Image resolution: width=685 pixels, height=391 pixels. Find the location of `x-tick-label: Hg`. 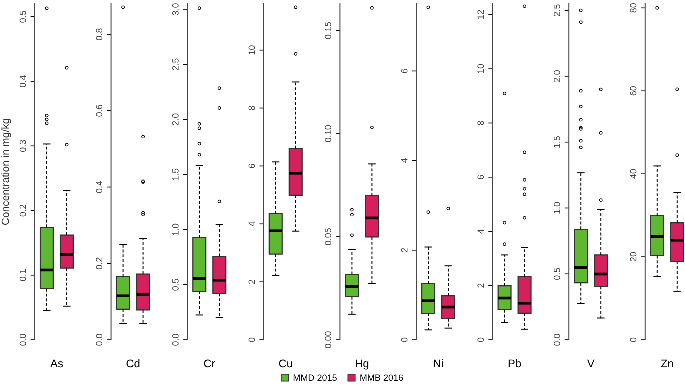

x-tick-label: Hg is located at coordinates (362, 365).